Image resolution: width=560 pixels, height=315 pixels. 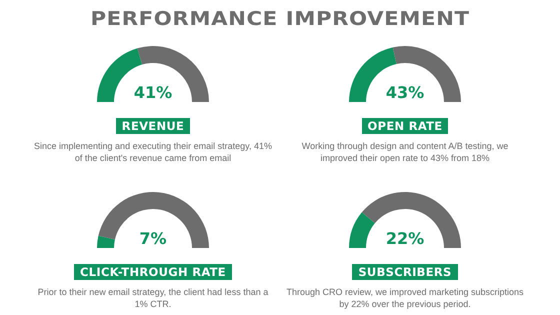 I want to click on text: REVENUE, so click(x=153, y=126).